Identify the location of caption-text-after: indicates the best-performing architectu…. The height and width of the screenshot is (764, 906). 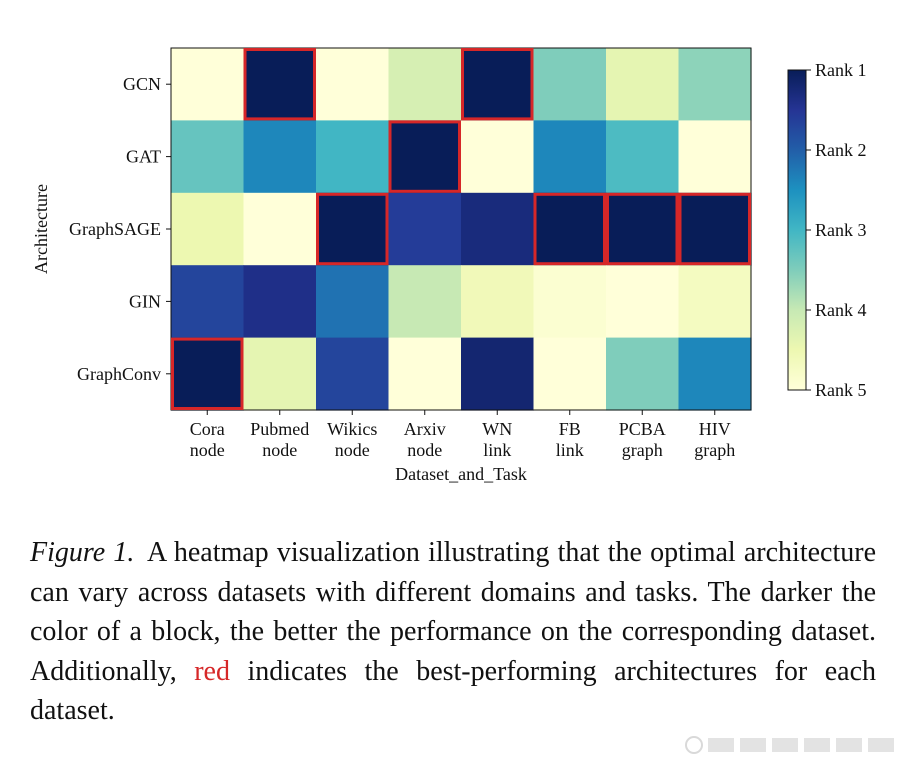
(453, 691).